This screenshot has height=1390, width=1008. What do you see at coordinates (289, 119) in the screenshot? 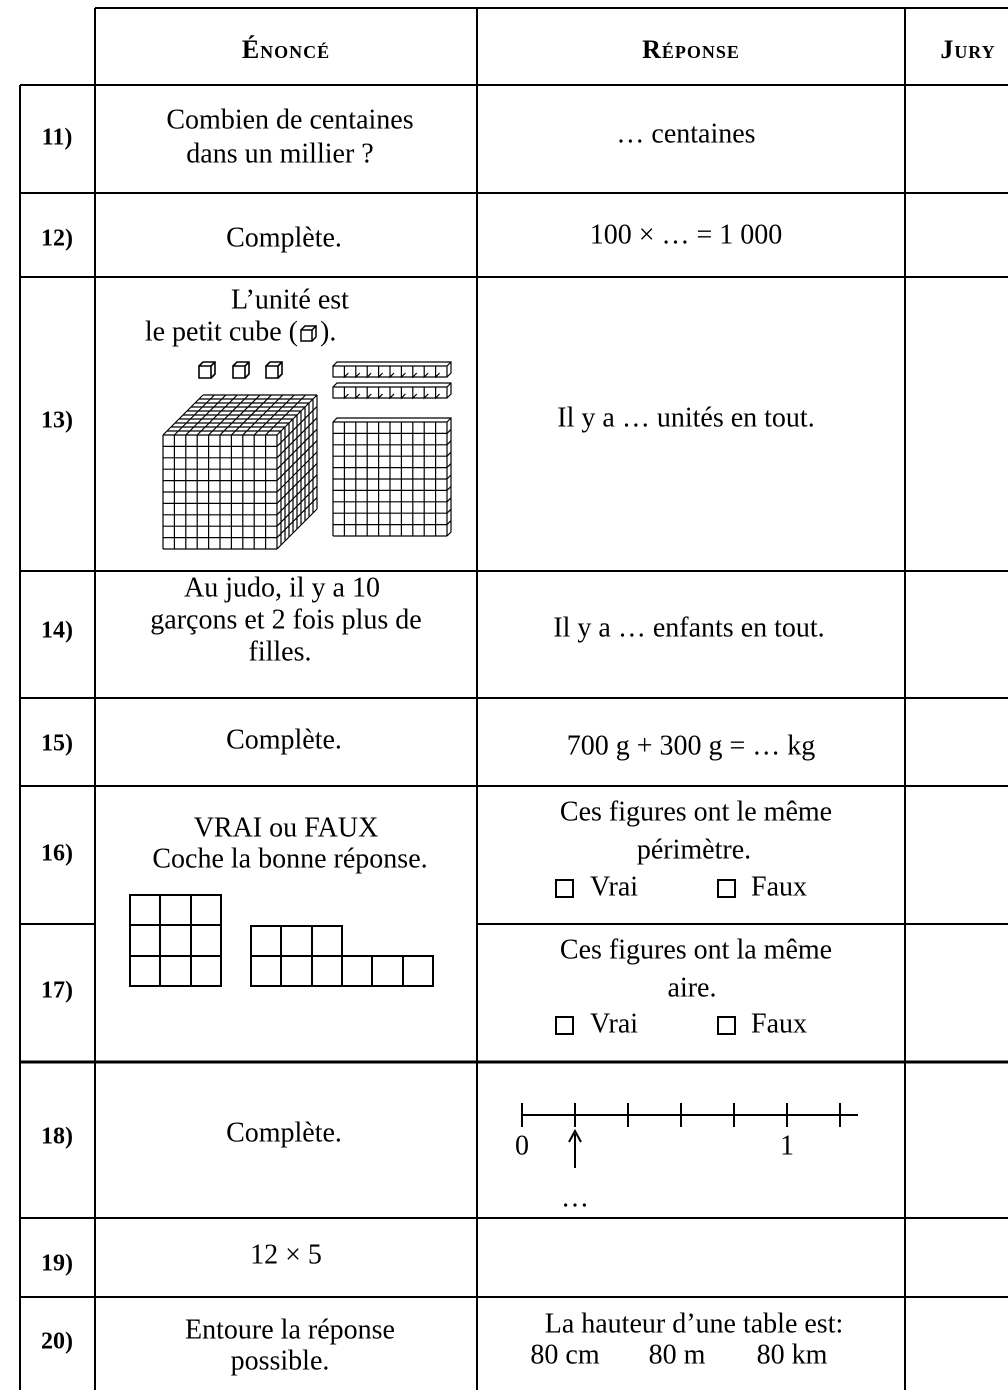
I see `question: Combien de centaines` at bounding box center [289, 119].